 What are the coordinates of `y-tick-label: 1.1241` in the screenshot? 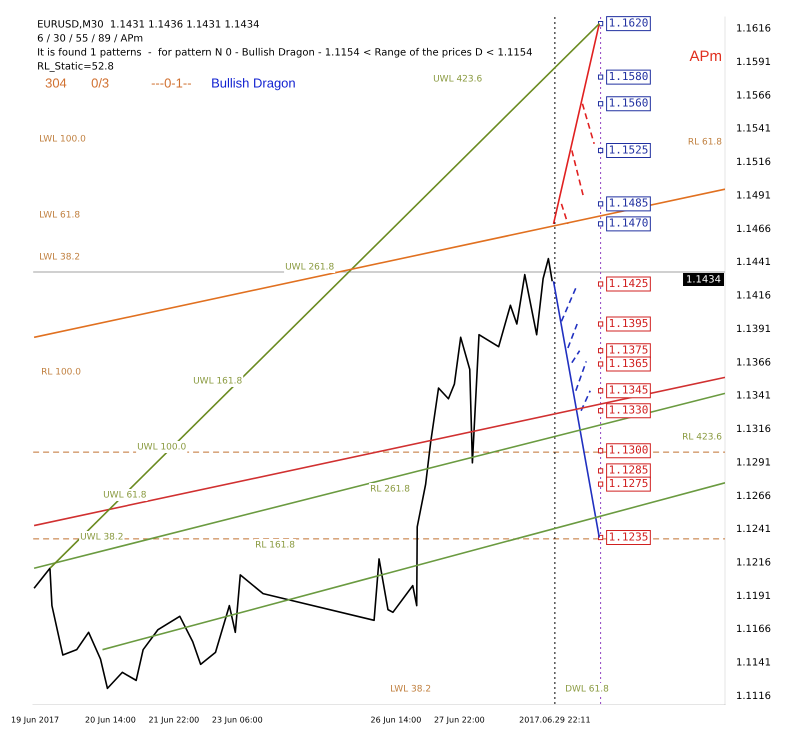 It's located at (754, 530).